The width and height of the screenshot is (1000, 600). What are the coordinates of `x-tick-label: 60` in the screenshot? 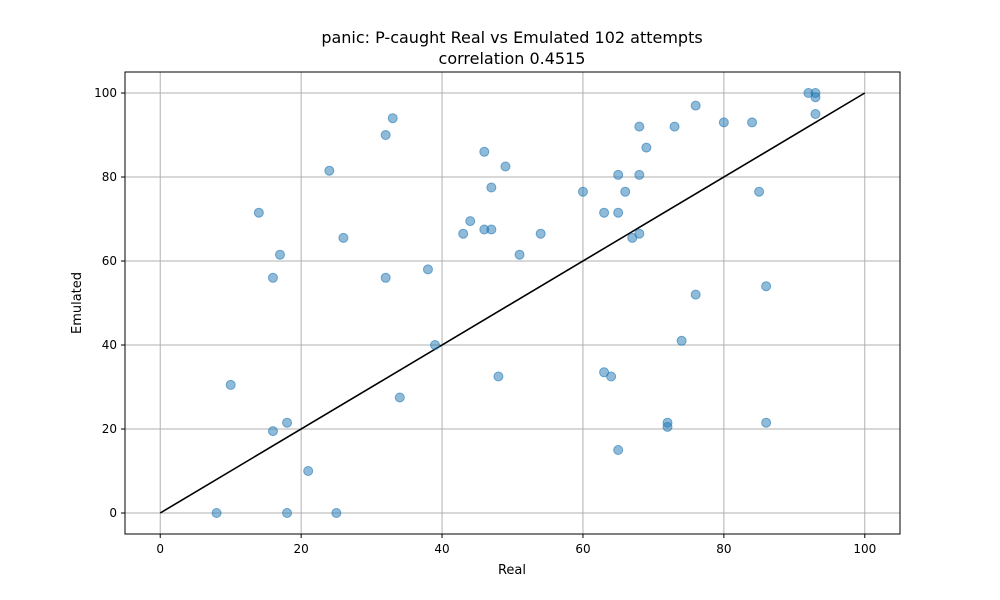 It's located at (582, 549).